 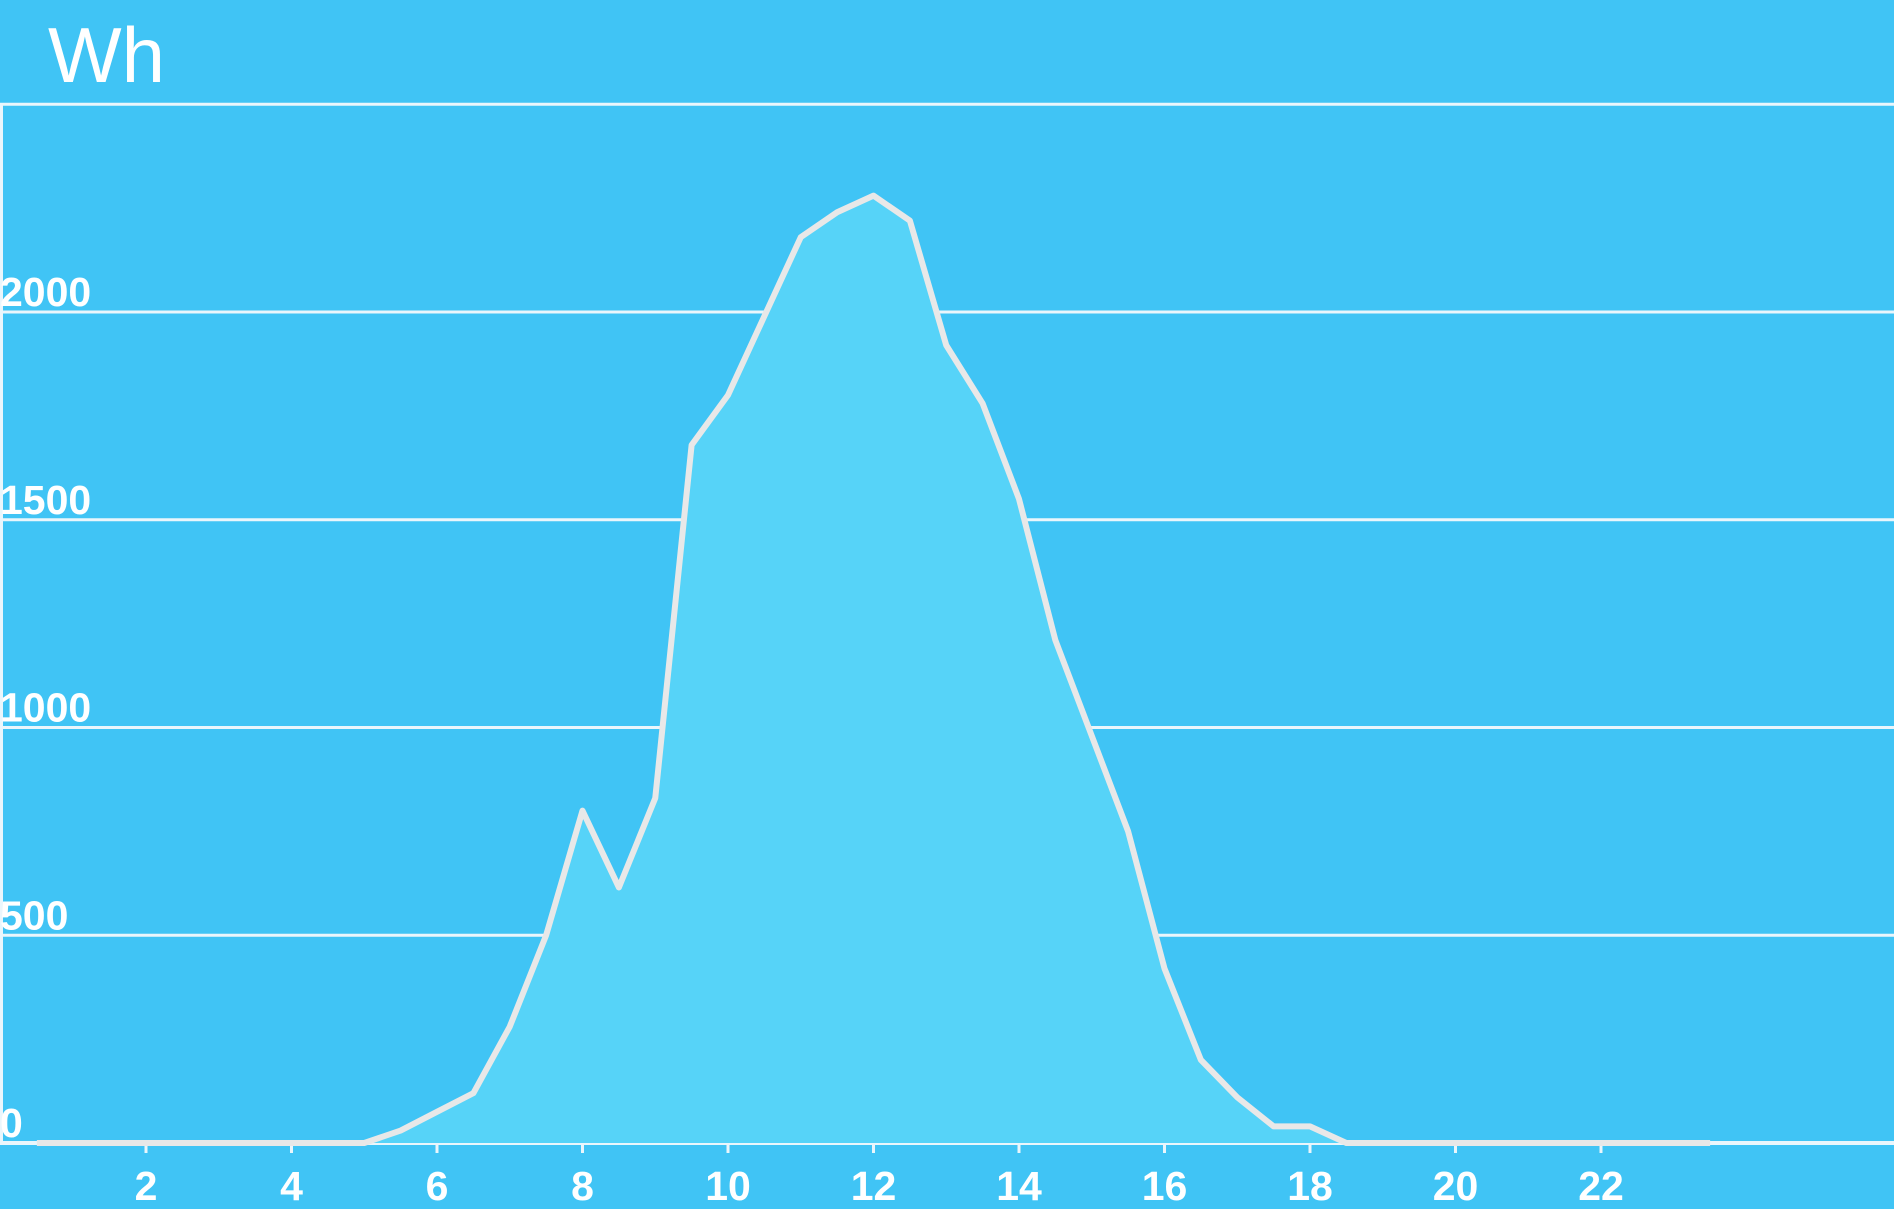 I want to click on x-tick-label: 12, so click(x=874, y=1186).